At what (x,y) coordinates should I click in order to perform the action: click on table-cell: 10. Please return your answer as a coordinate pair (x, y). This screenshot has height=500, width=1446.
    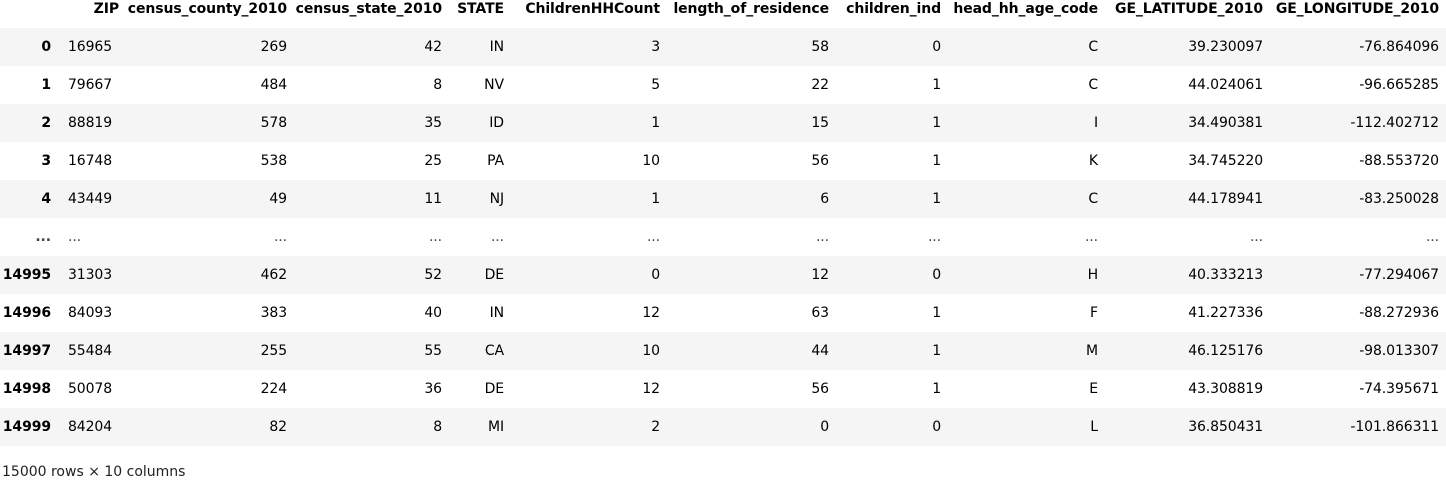
    Looking at the image, I should click on (651, 351).